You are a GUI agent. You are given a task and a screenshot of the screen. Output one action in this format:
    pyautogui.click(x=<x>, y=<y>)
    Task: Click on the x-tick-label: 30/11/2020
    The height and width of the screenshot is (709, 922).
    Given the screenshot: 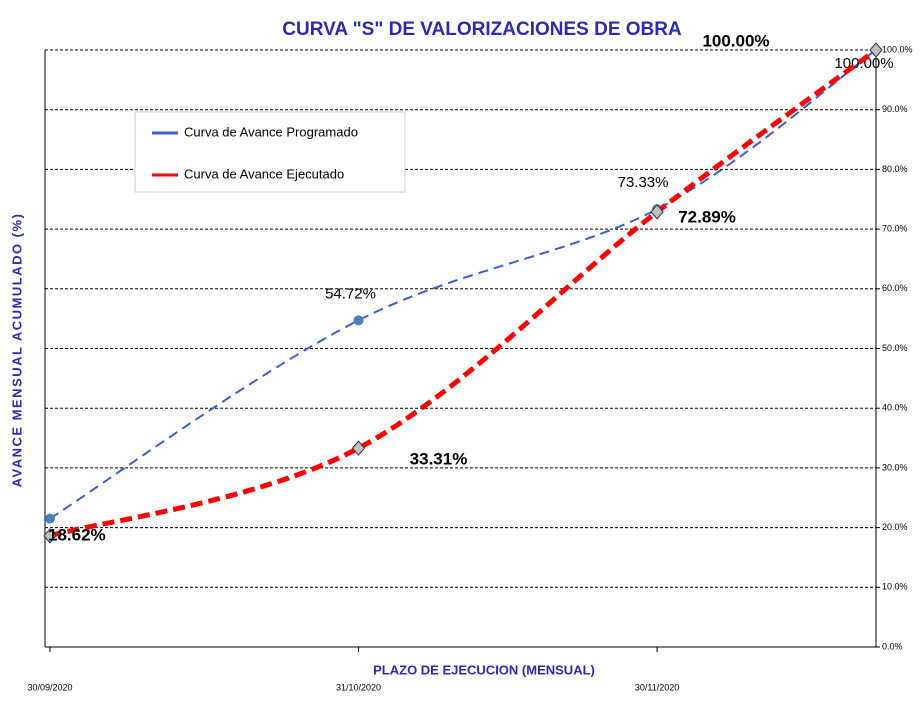 What is the action you would take?
    pyautogui.click(x=657, y=687)
    